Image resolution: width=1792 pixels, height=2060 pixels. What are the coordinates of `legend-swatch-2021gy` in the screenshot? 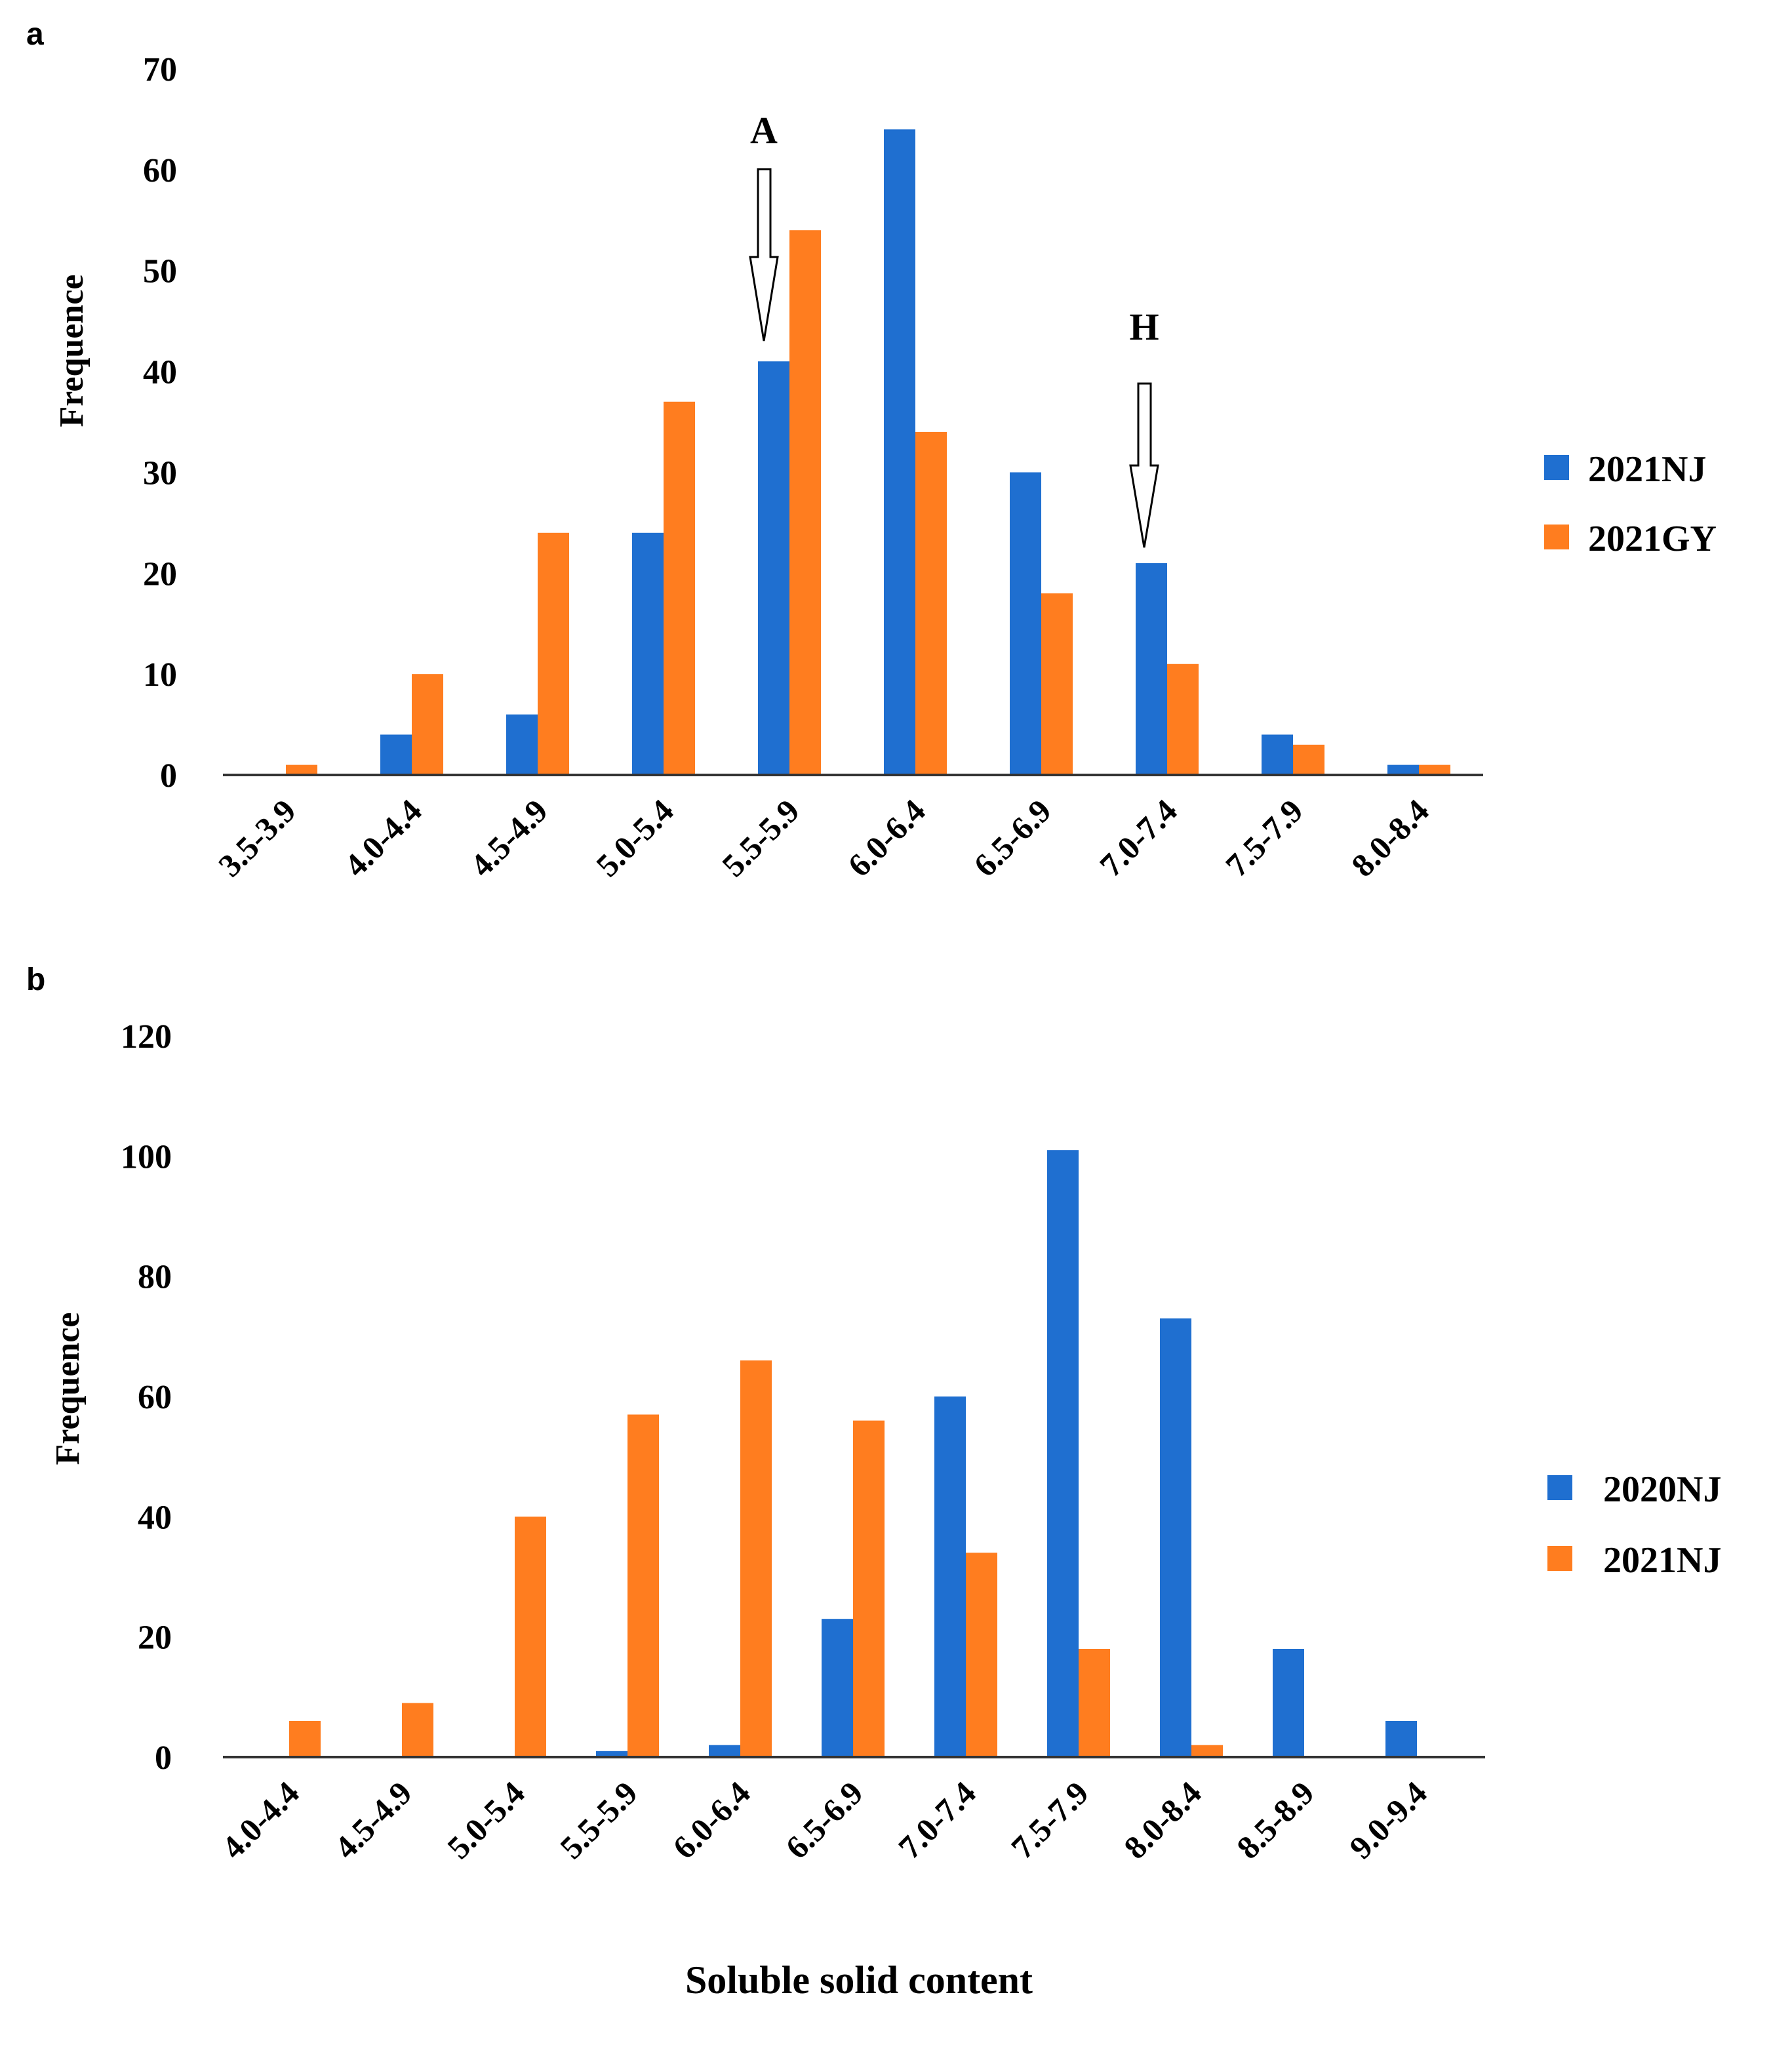 It's located at (1557, 537).